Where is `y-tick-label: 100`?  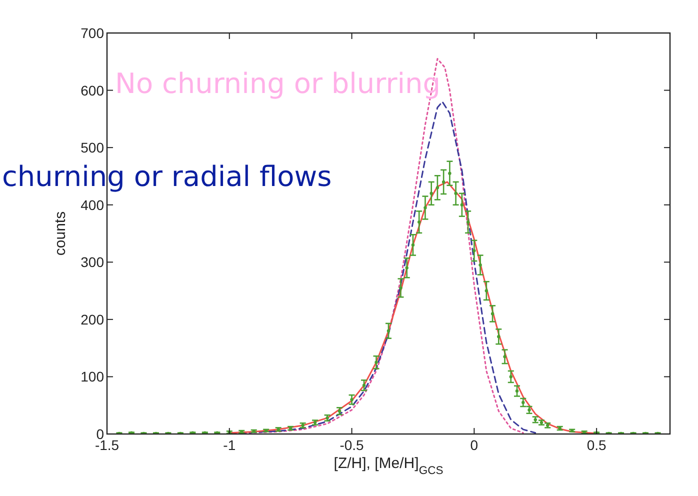 y-tick-label: 100 is located at coordinates (92, 376).